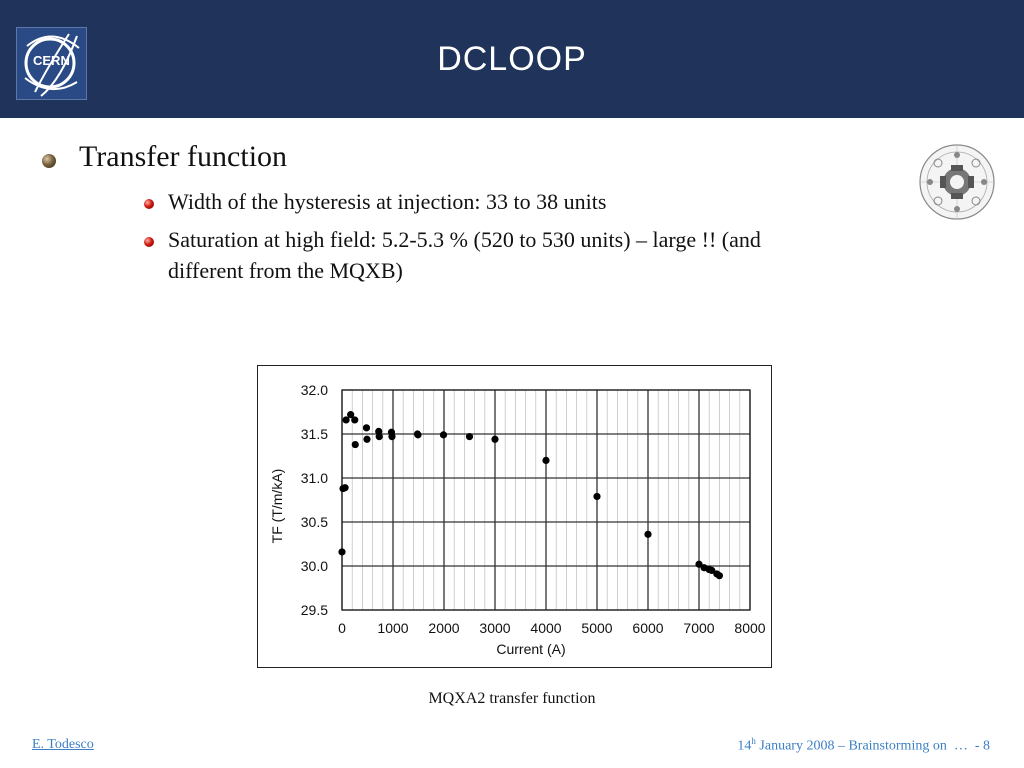  Describe the element at coordinates (314, 566) in the screenshot. I see `y-tick-label: 30.0` at that location.